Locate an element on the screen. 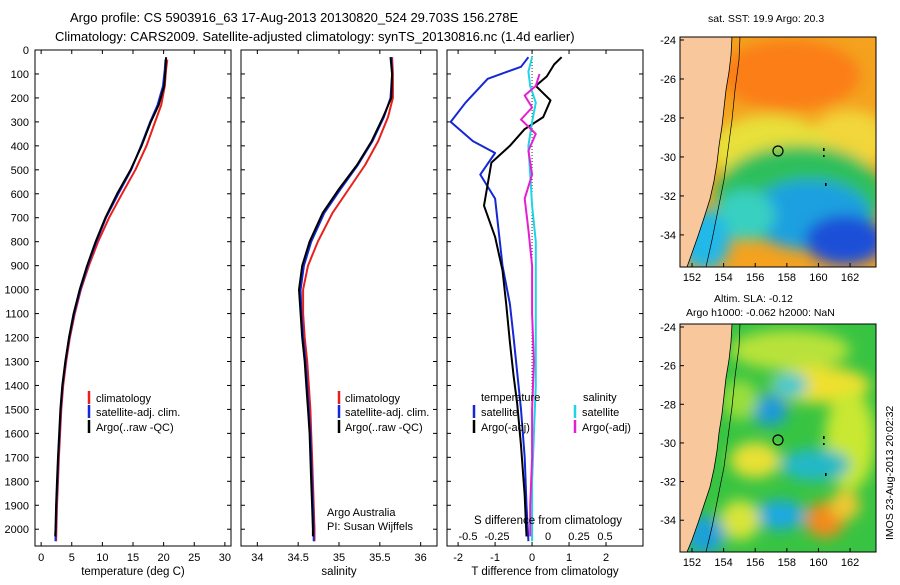 This screenshot has width=900, height=585. sla-frame is located at coordinates (778, 438).